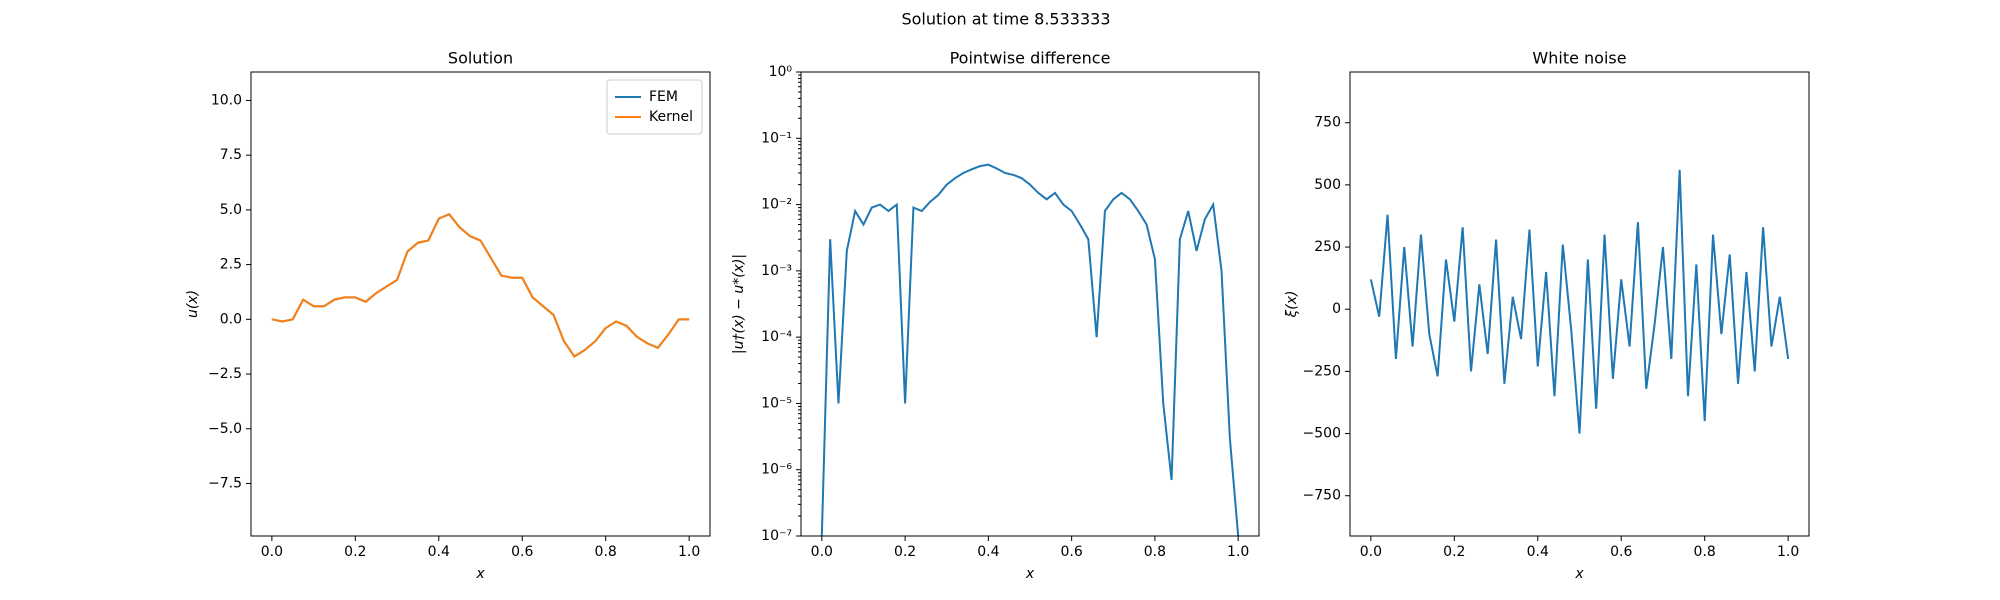  What do you see at coordinates (671, 117) in the screenshot?
I see `legend-label: Kernel` at bounding box center [671, 117].